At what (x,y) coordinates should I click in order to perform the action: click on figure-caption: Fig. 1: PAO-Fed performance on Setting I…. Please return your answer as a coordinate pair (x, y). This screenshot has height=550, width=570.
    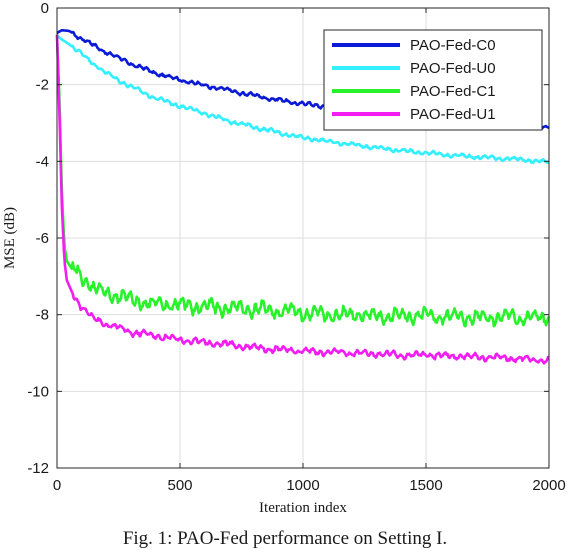
    Looking at the image, I should click on (285, 538).